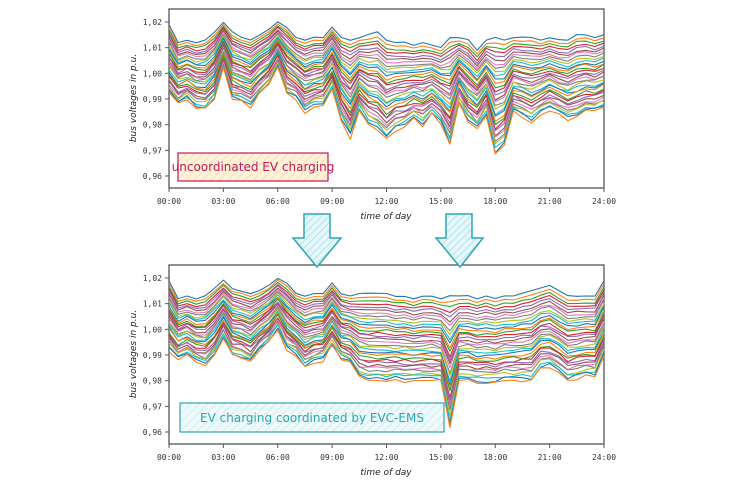 This screenshot has height=486, width=741. What do you see at coordinates (134, 98) in the screenshot?
I see `y-axis-label: bus voltages in p.u.` at bounding box center [134, 98].